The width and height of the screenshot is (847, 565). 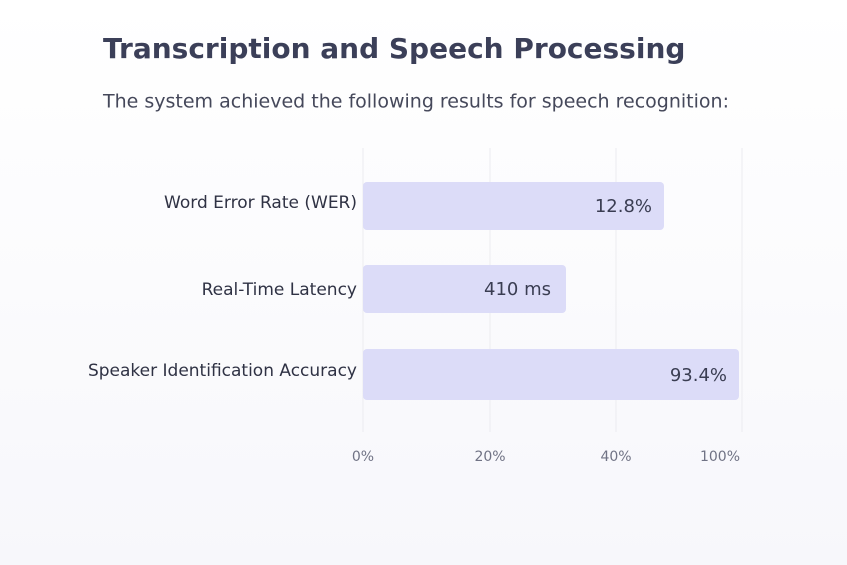 What do you see at coordinates (222, 371) in the screenshot?
I see `row-label: Speaker Identification Accuracy` at bounding box center [222, 371].